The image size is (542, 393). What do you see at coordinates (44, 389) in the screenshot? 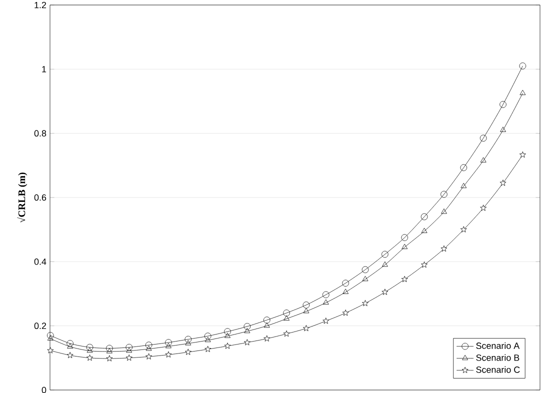
I see `y-tick-label: 0` at bounding box center [44, 389].